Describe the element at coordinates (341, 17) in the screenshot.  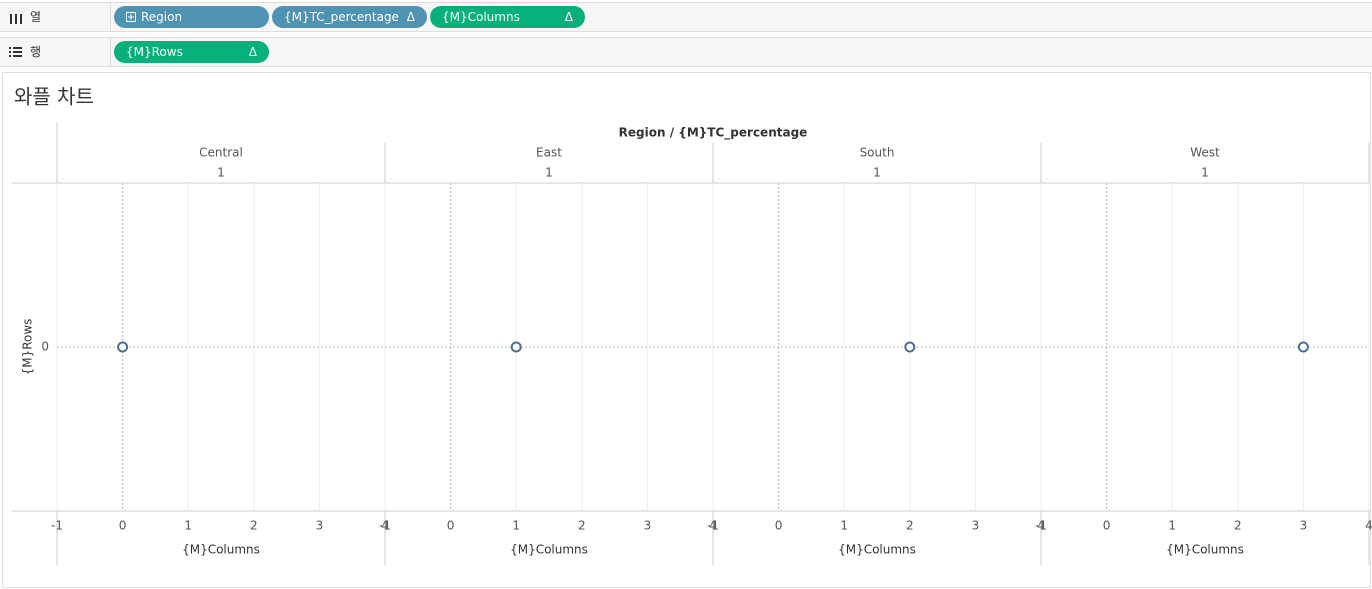
I see `pill-text: {M}TC_percentage` at that location.